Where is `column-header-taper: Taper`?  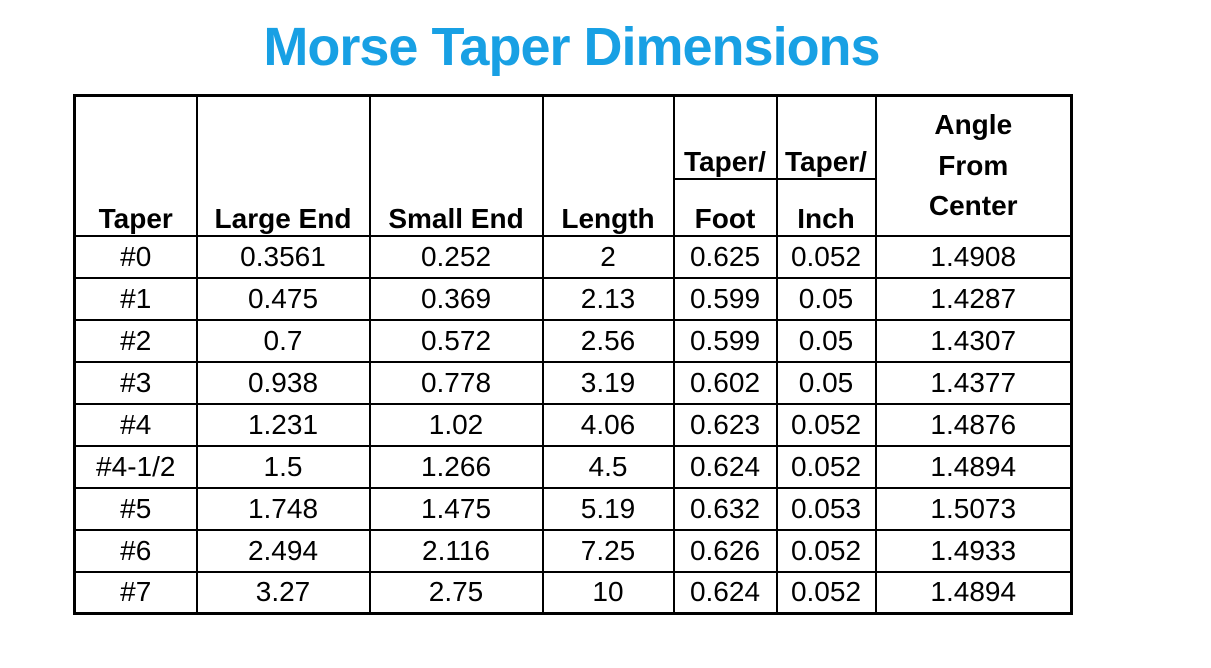
column-header-taper: Taper is located at coordinates (135, 165).